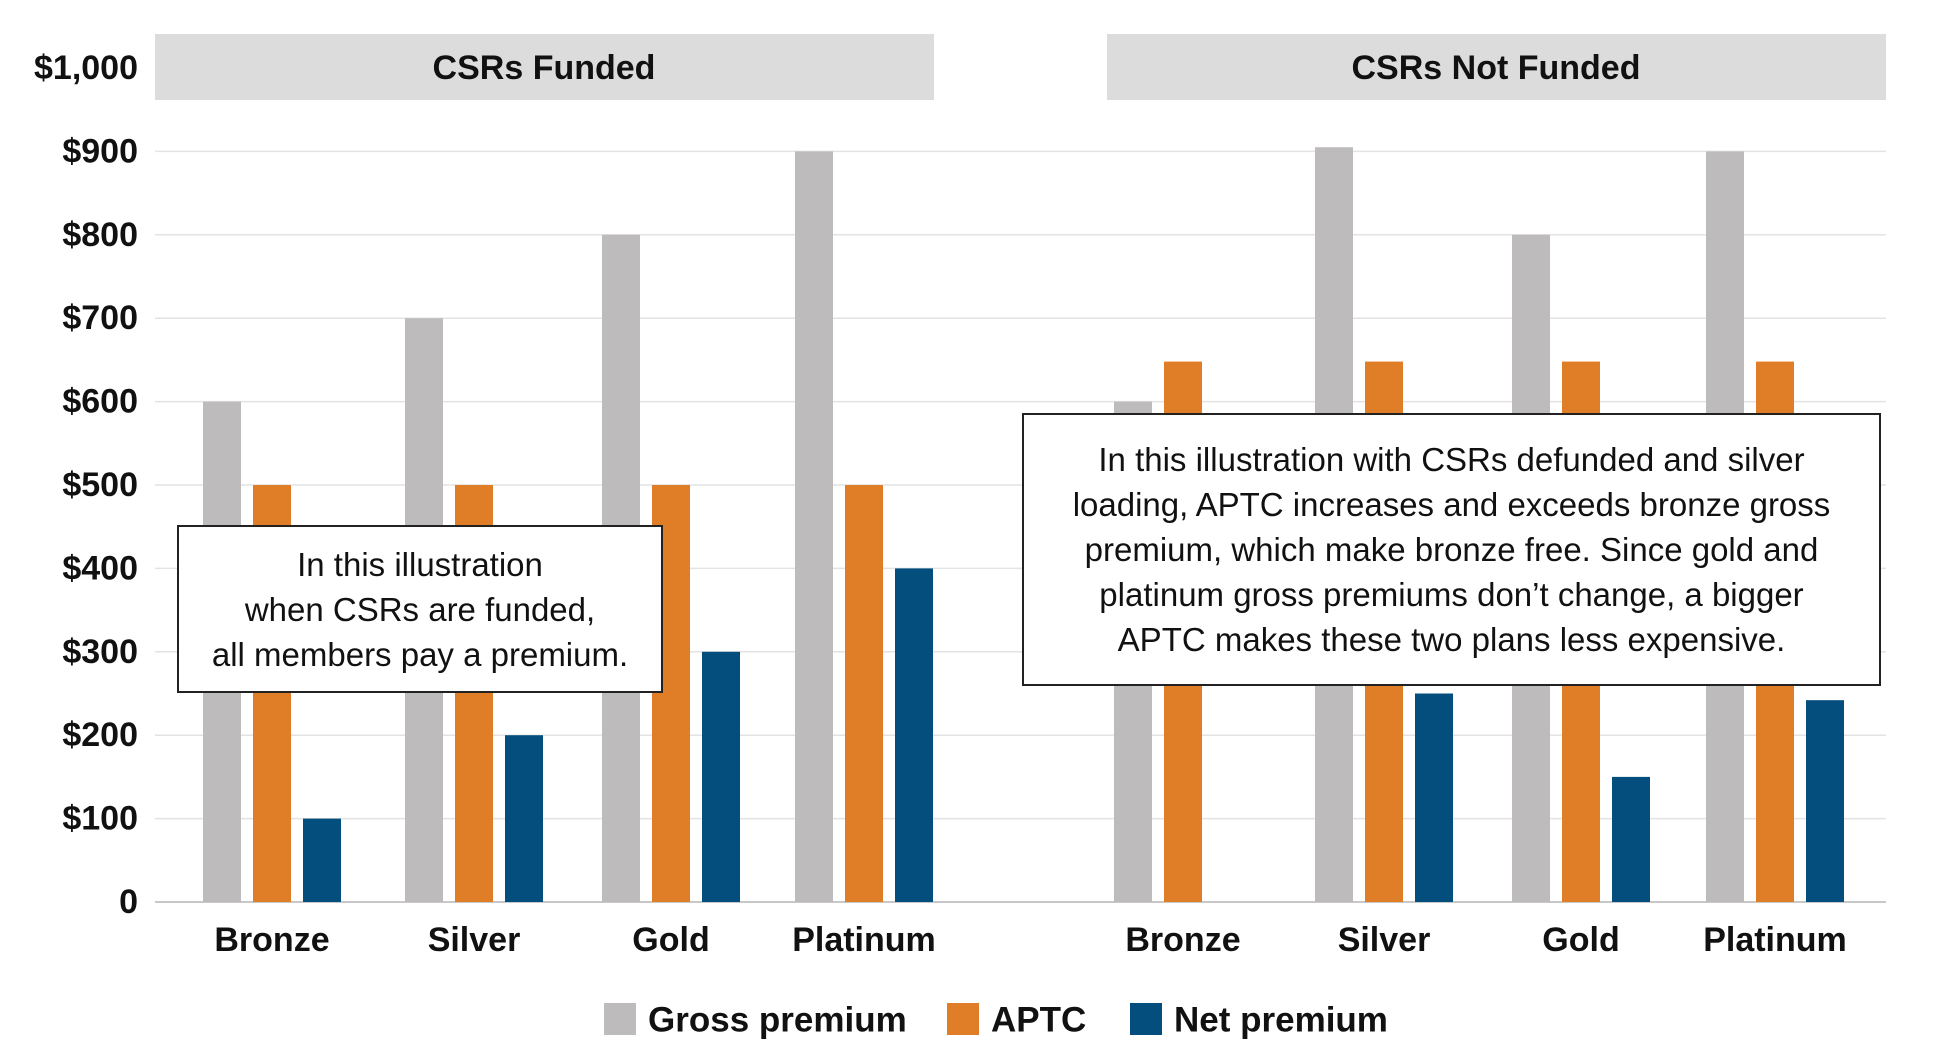 This screenshot has height=1061, width=1940. Describe the element at coordinates (1281, 1020) in the screenshot. I see `legend-label: Net premium` at that location.